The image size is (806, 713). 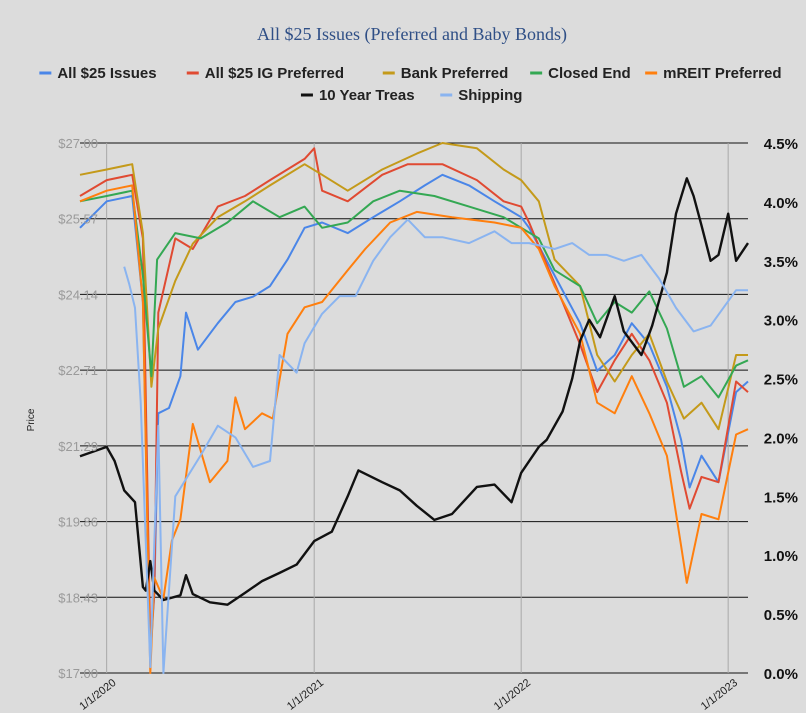 I want to click on y-axis-label: Price, so click(x=31, y=419).